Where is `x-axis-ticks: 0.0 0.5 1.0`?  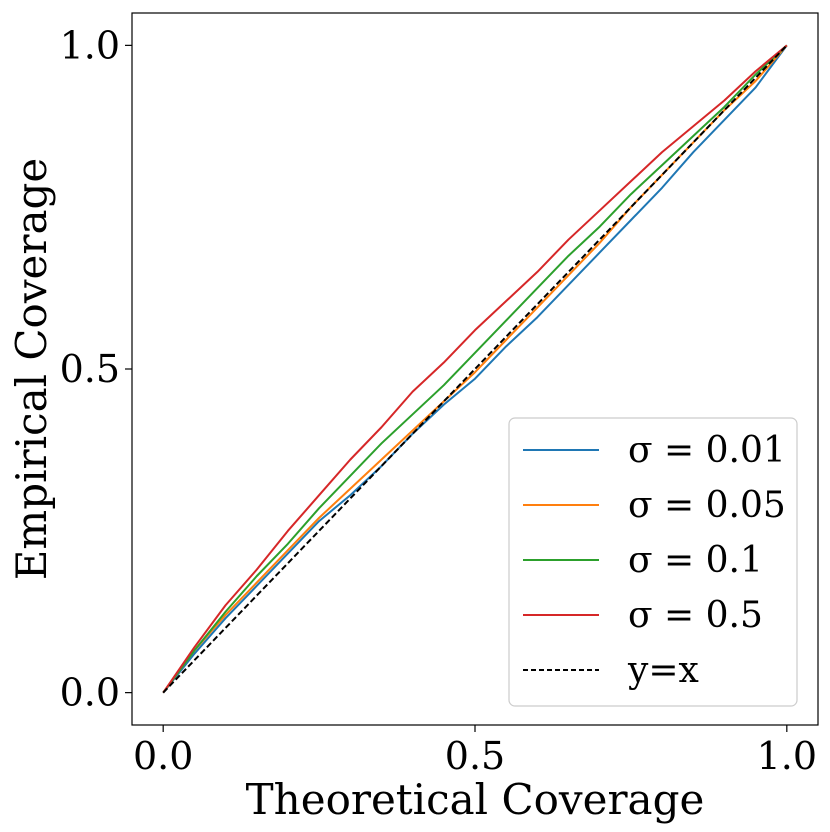
x-axis-ticks: 0.0 0.5 1.0 is located at coordinates (475, 751).